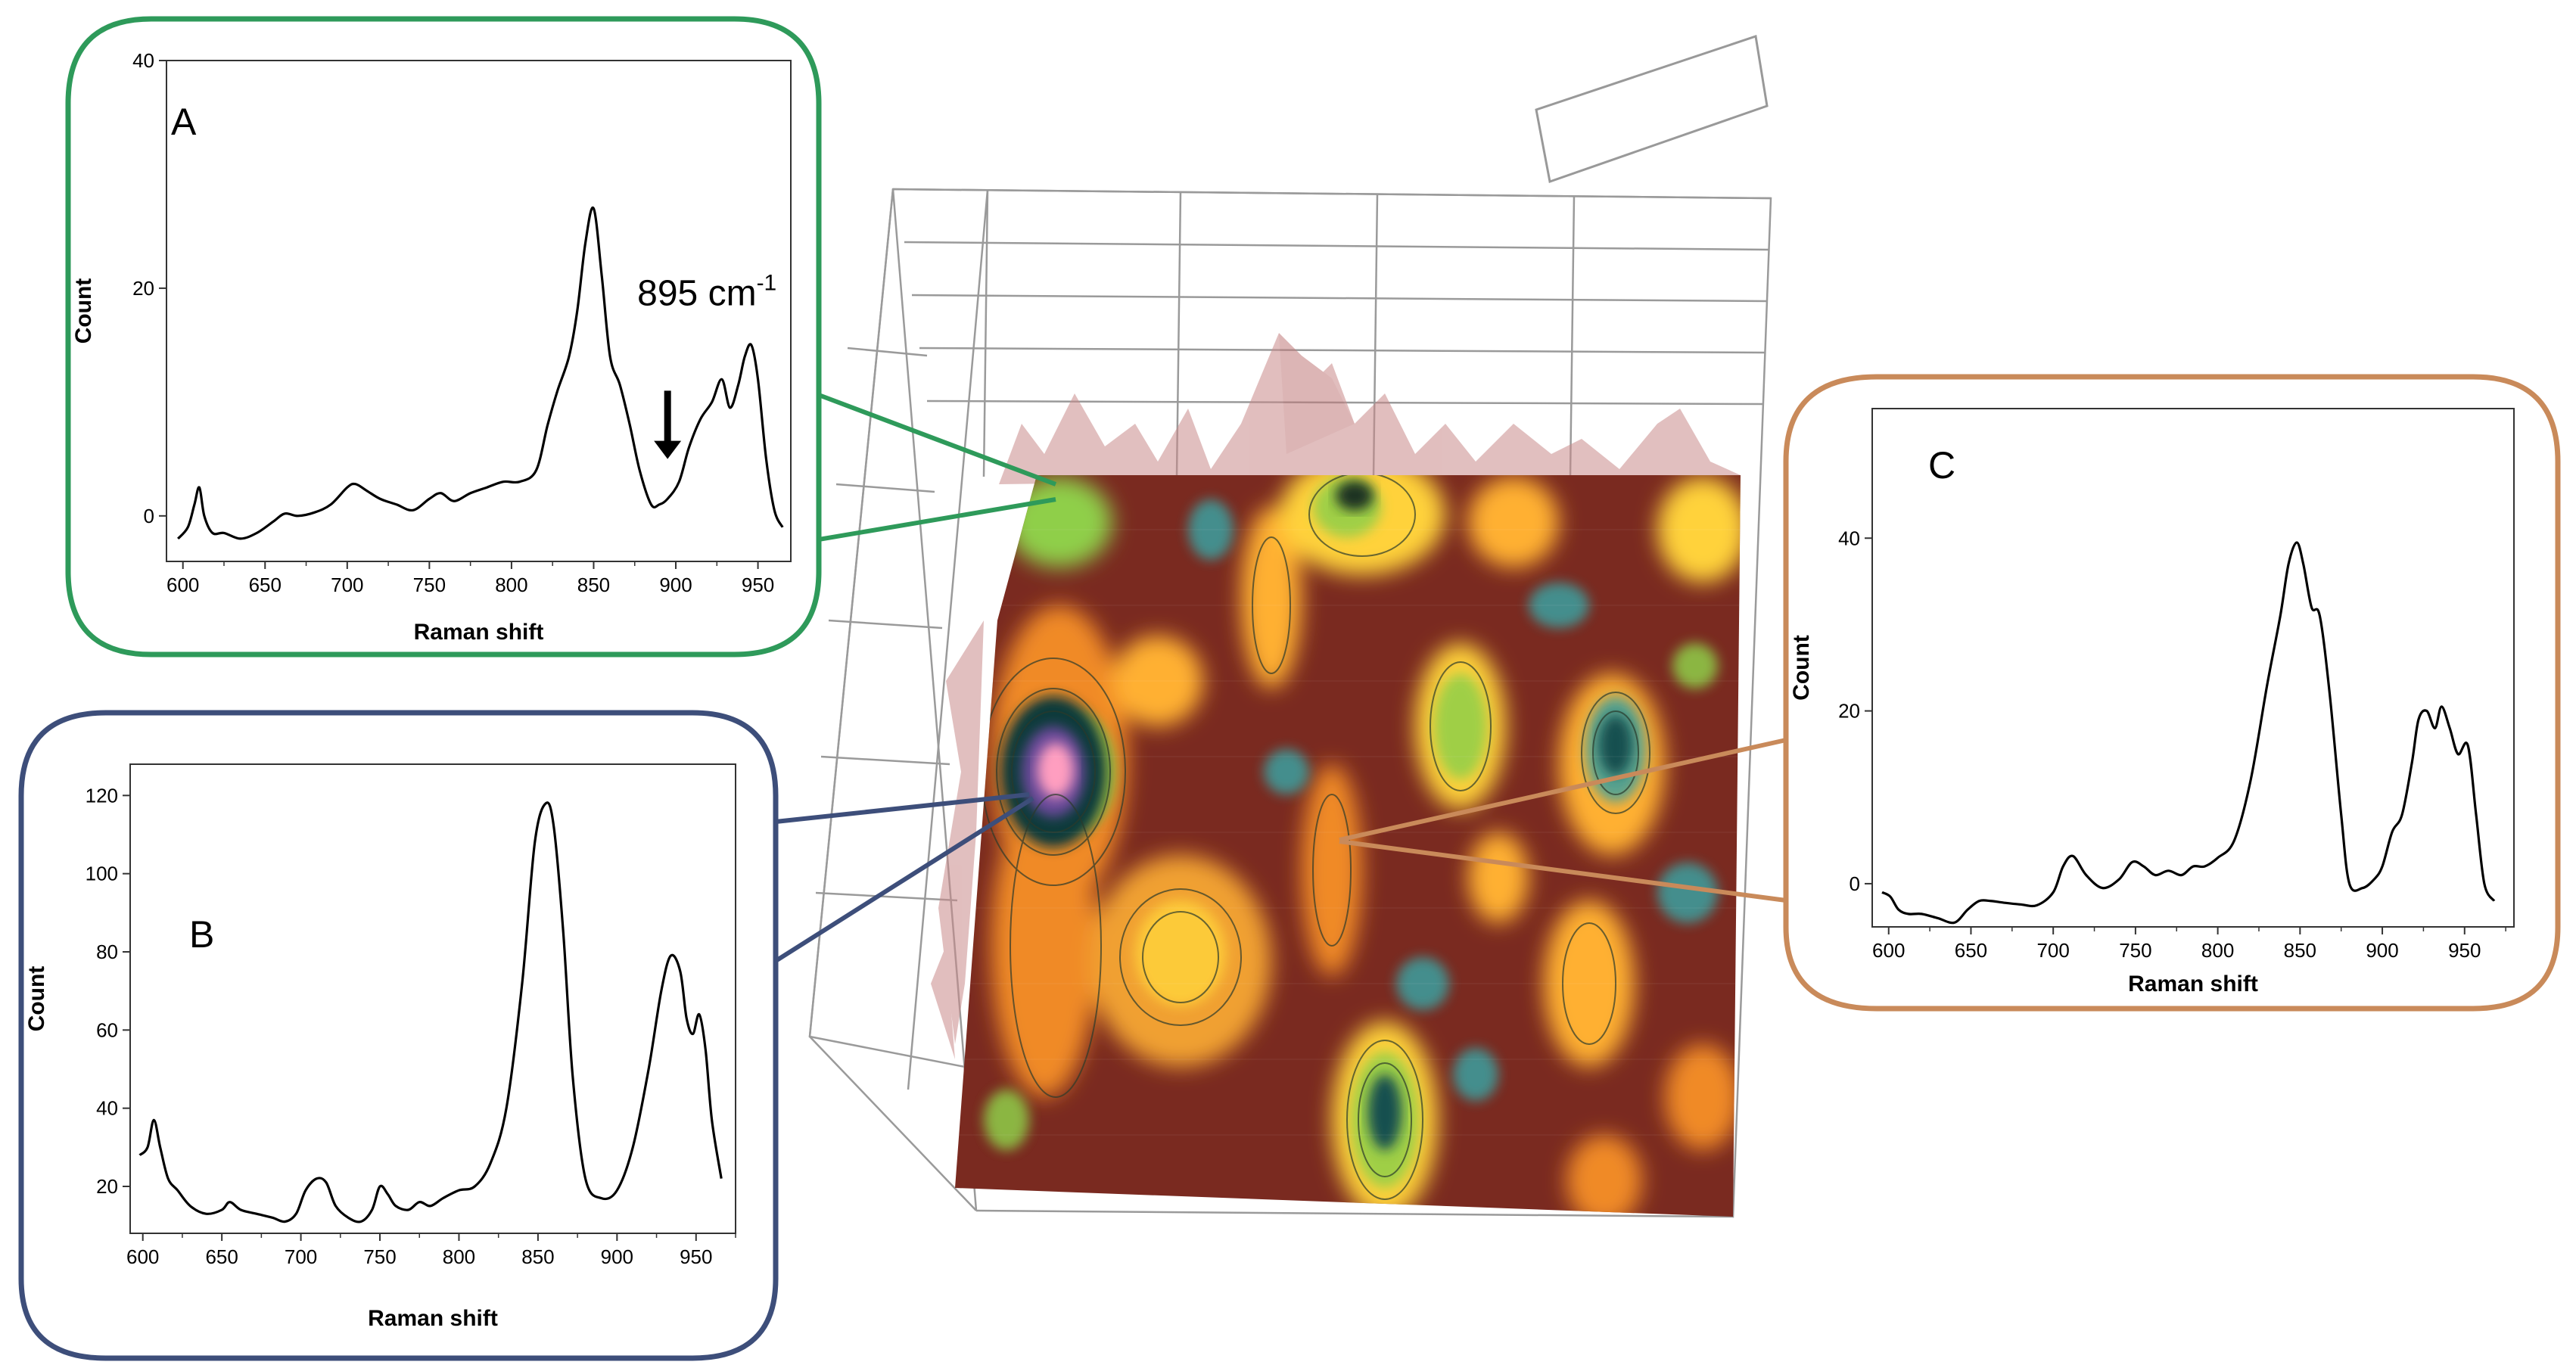 Image resolution: width=2576 pixels, height=1368 pixels. Describe the element at coordinates (379, 1256) in the screenshot. I see `chart-b-xtick-label: 750` at that location.